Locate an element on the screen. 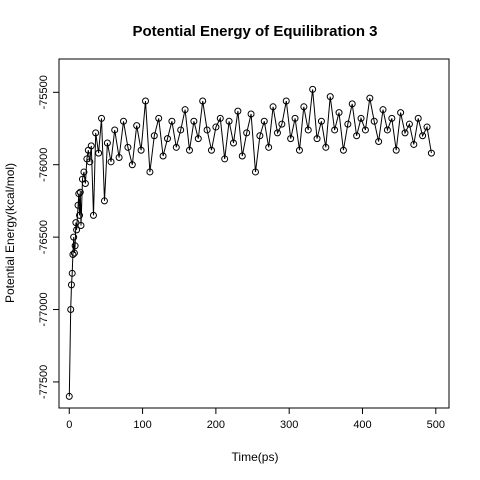 Image resolution: width=480 pixels, height=480 pixels. x-tick-label: 200 is located at coordinates (216, 425).